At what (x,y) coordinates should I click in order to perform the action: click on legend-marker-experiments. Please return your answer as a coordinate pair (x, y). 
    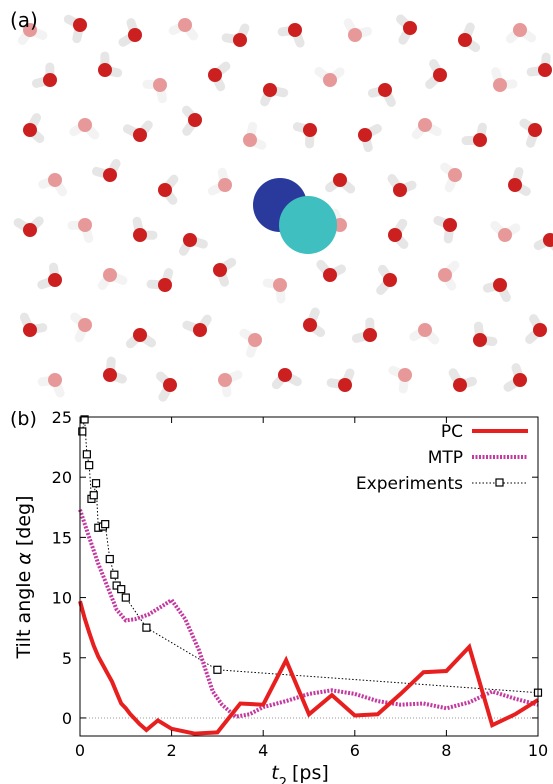
    Looking at the image, I should click on (499, 482).